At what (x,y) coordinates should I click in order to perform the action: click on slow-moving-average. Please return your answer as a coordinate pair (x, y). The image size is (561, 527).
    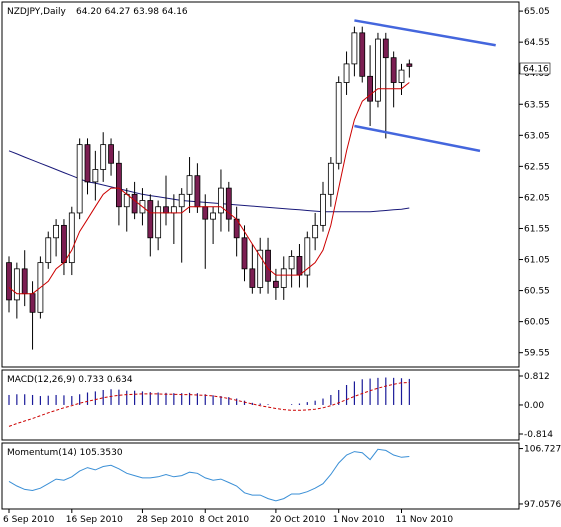
    Looking at the image, I should click on (209, 181).